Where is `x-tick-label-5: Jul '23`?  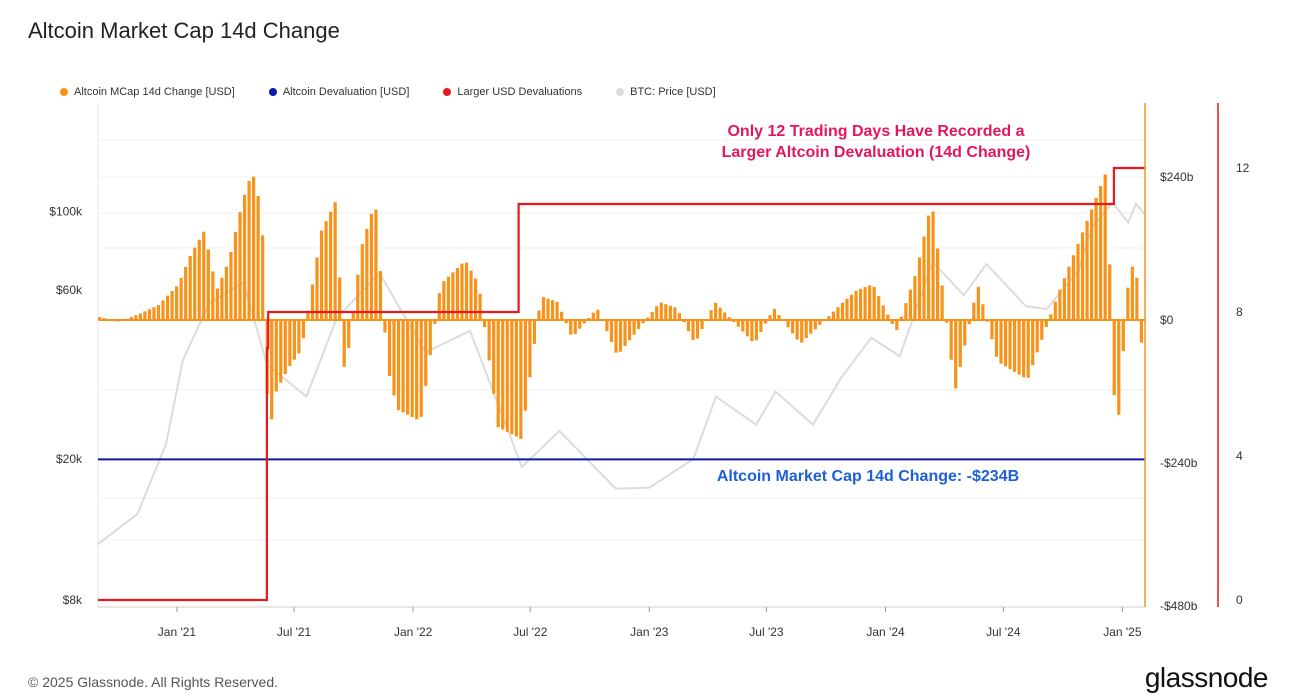
x-tick-label-5: Jul '23 is located at coordinates (766, 632).